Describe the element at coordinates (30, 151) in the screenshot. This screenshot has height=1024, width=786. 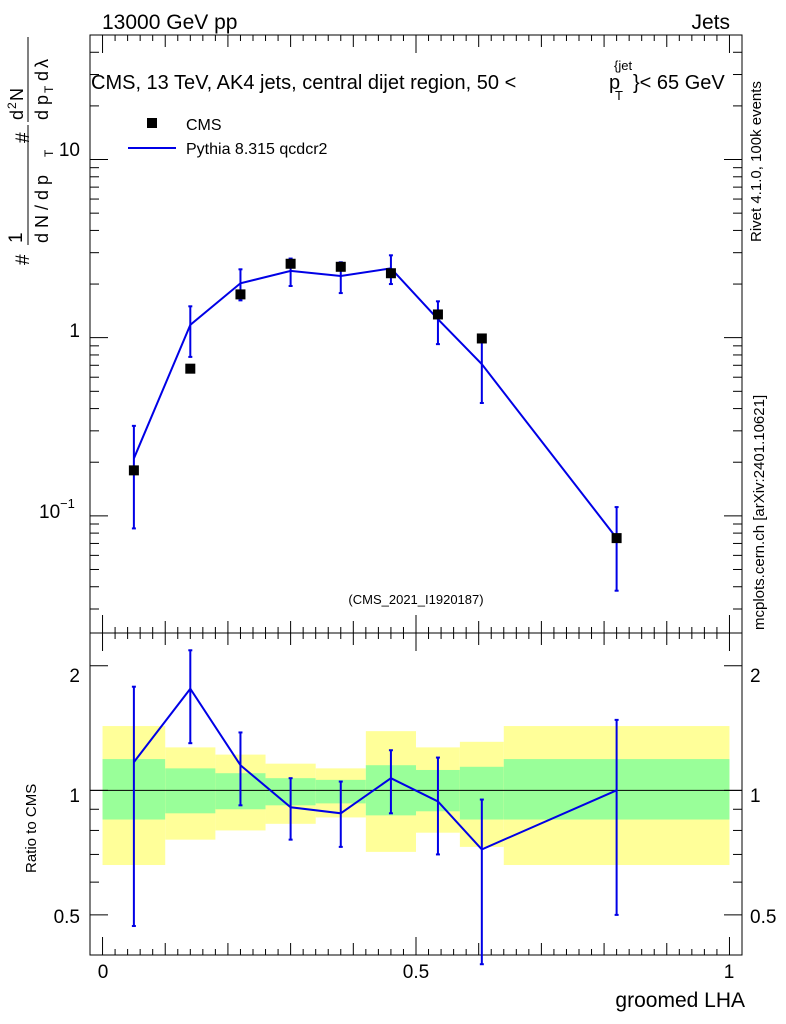
I see `main-y-label: # 1 d N / d p T # d 2 N d p T d λ` at that location.